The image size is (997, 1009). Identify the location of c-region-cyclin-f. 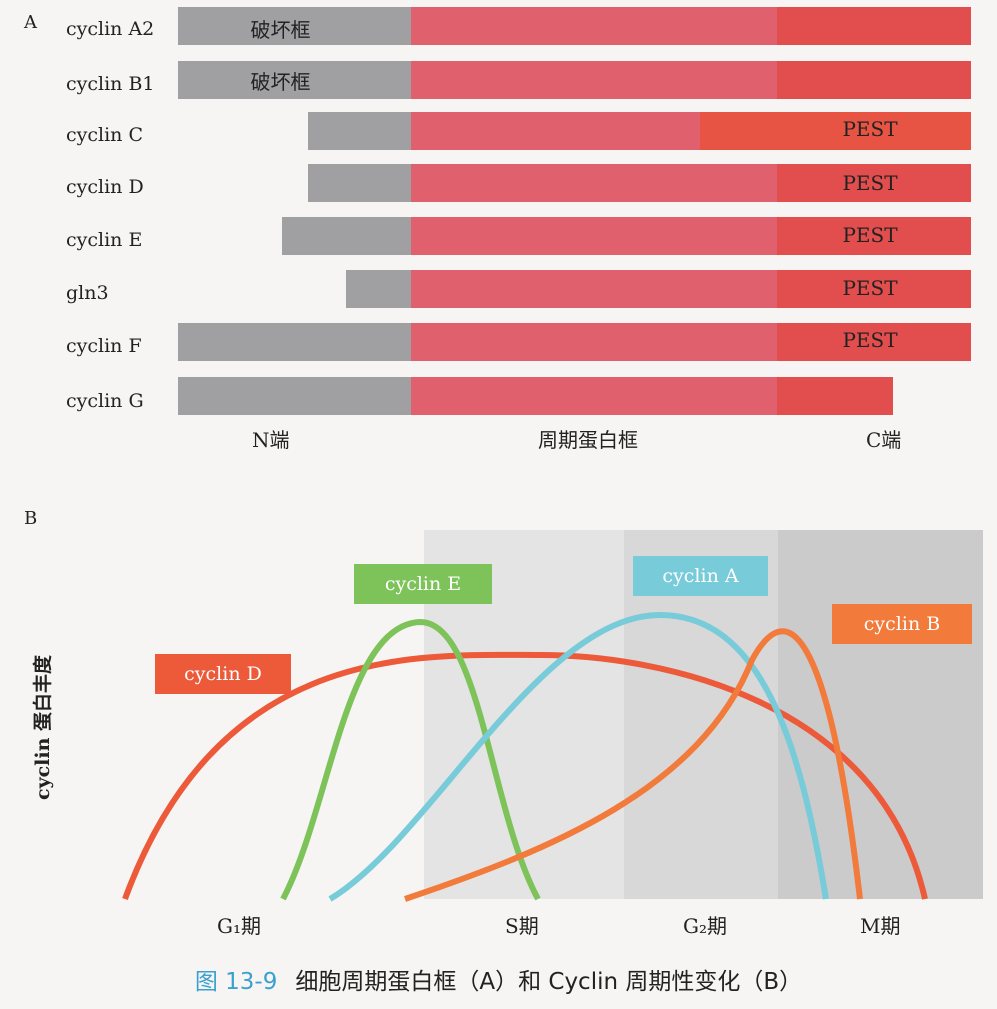
(874, 342).